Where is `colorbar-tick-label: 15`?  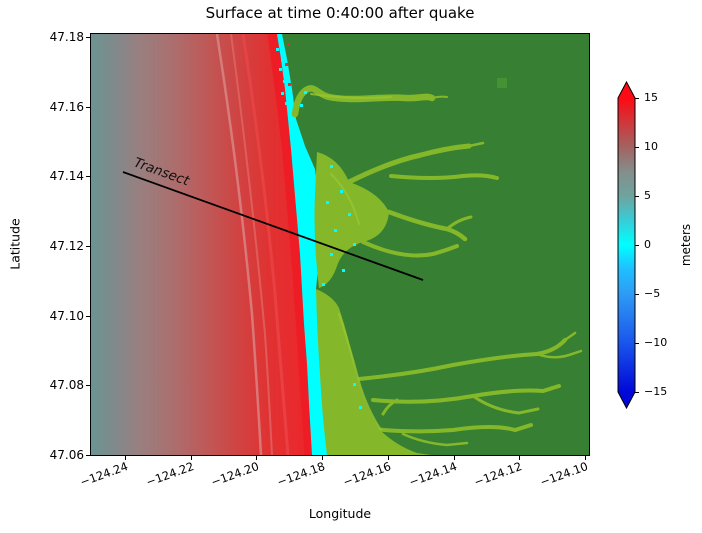 colorbar-tick-label: 15 is located at coordinates (651, 97).